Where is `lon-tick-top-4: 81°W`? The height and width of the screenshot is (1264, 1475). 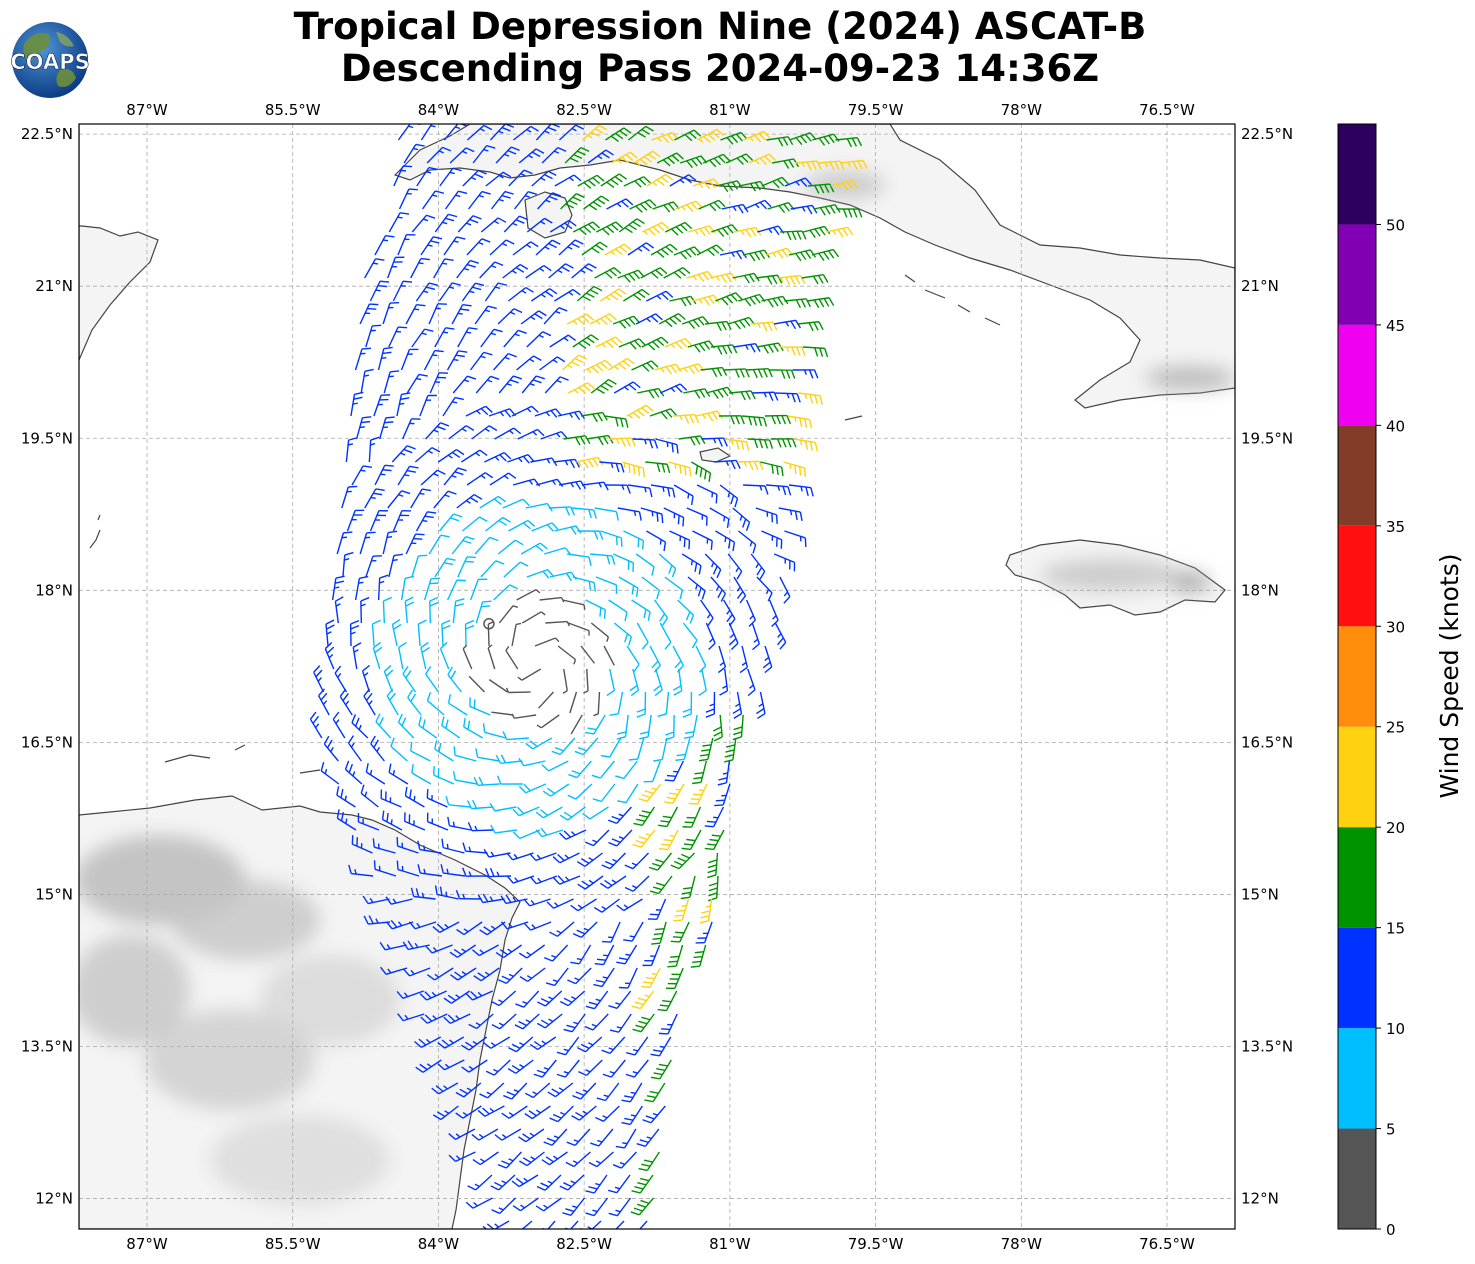 lon-tick-top-4: 81°W is located at coordinates (730, 110).